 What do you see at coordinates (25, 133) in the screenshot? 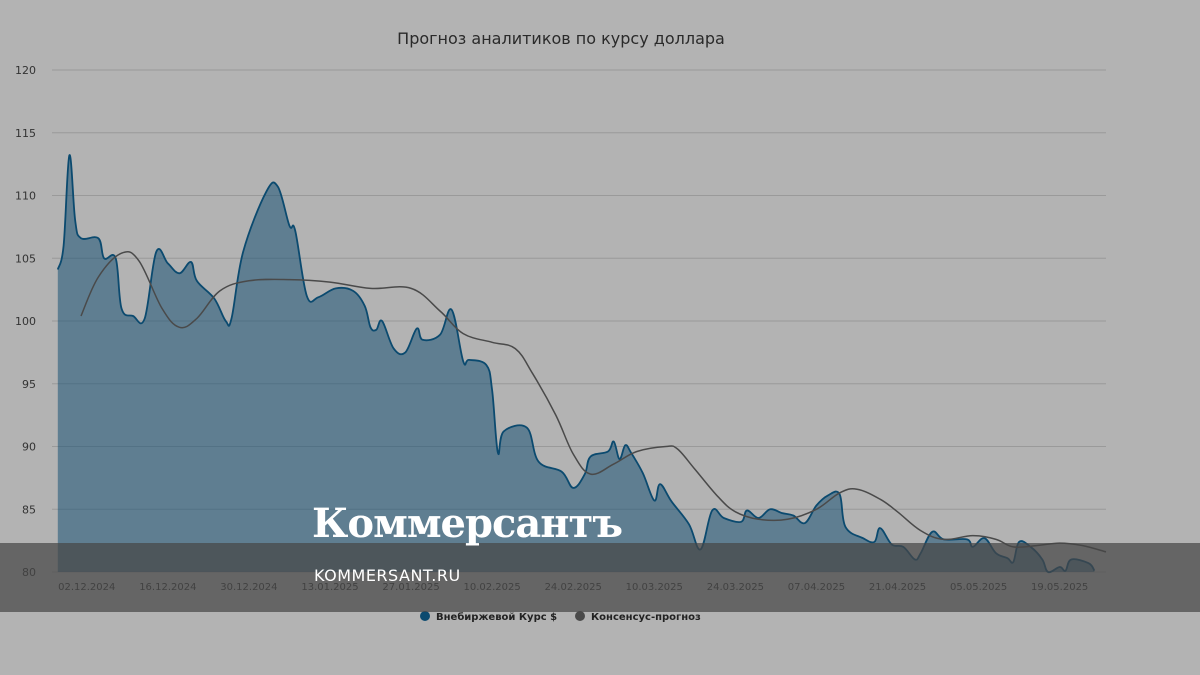
I see `y-tick-label: 115` at bounding box center [25, 133].